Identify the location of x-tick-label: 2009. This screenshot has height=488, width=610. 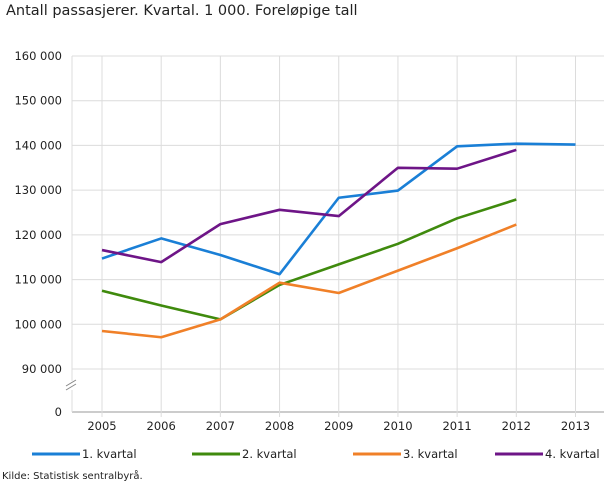
(338, 426).